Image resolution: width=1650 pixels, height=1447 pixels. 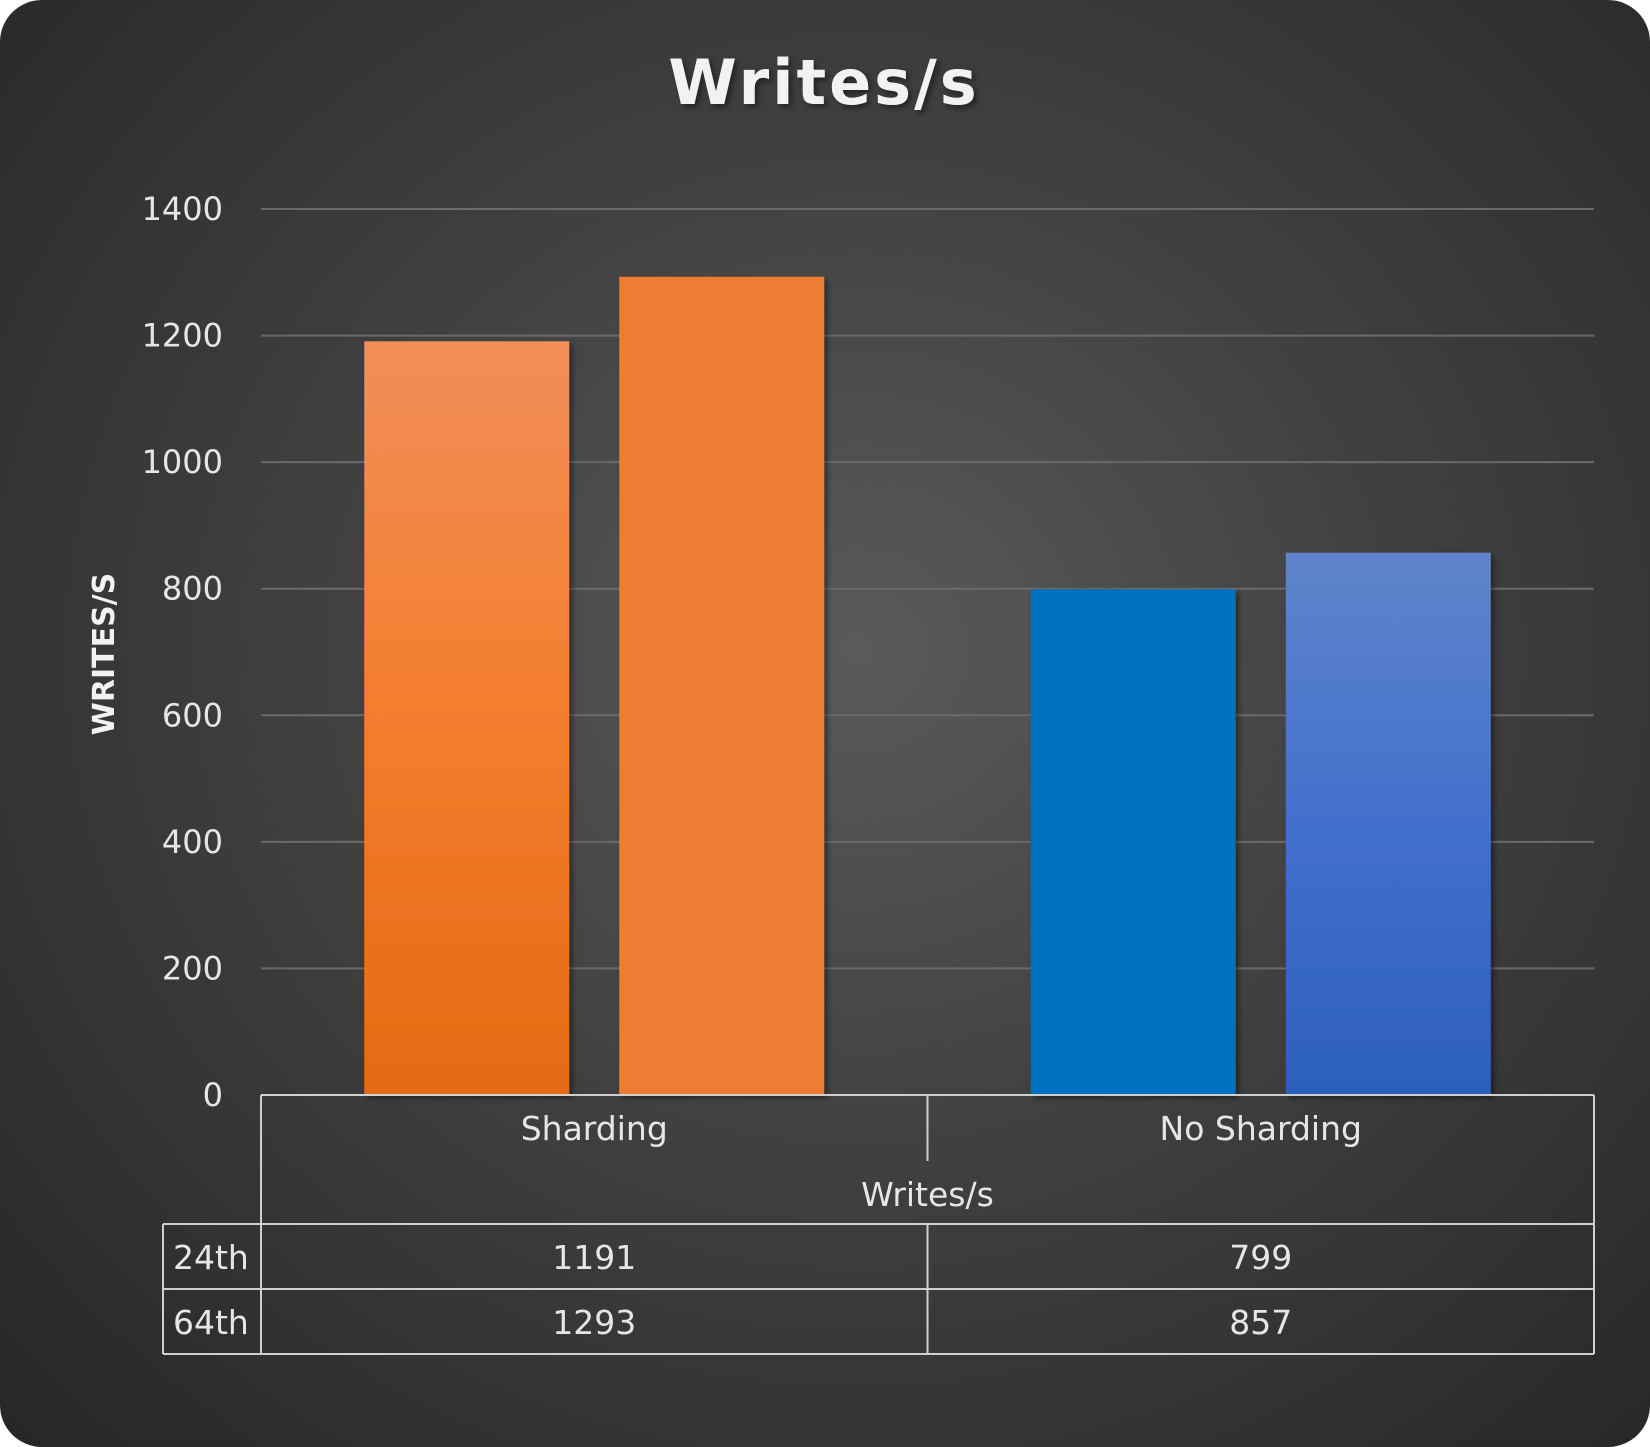 What do you see at coordinates (211, 1322) in the screenshot?
I see `series-label: 64th` at bounding box center [211, 1322].